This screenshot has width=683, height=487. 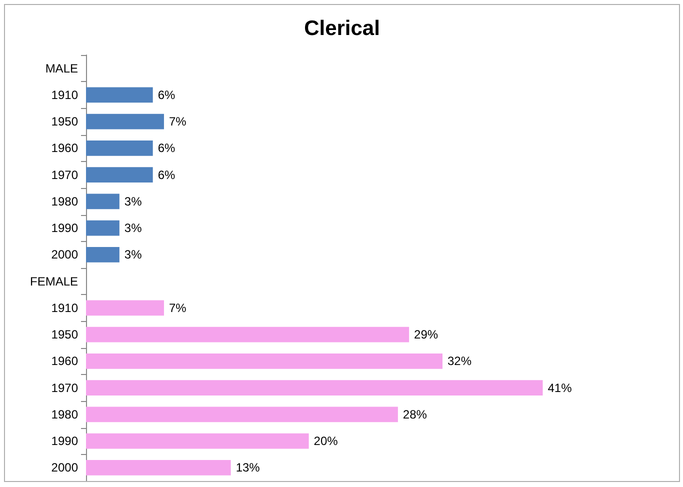 I want to click on data-label: 29%, so click(x=426, y=335).